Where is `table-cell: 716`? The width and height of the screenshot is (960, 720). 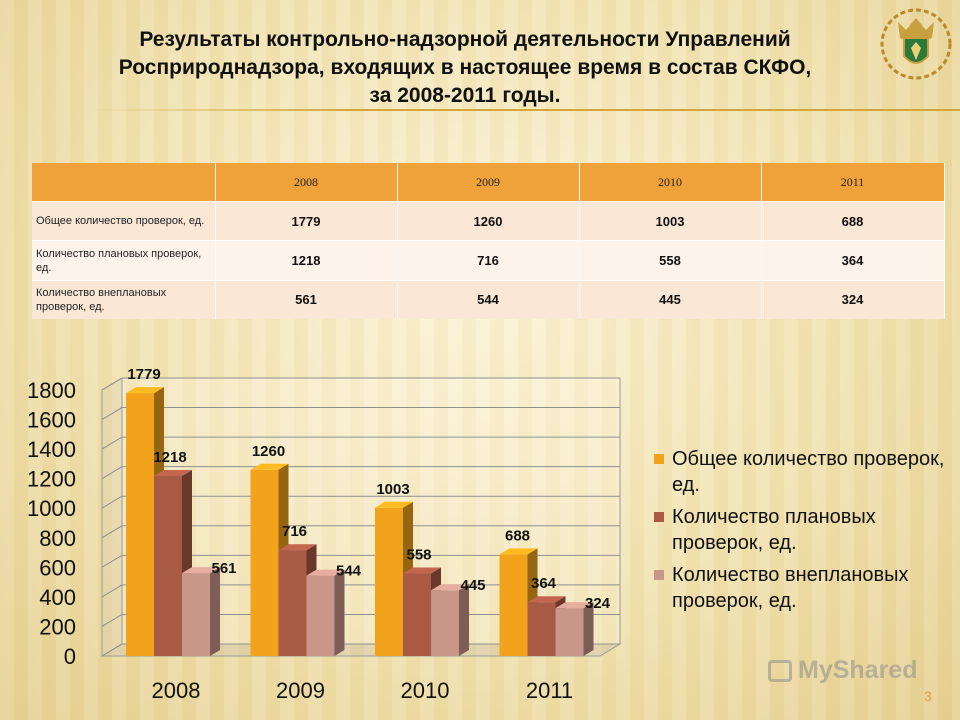
table-cell: 716 is located at coordinates (488, 260).